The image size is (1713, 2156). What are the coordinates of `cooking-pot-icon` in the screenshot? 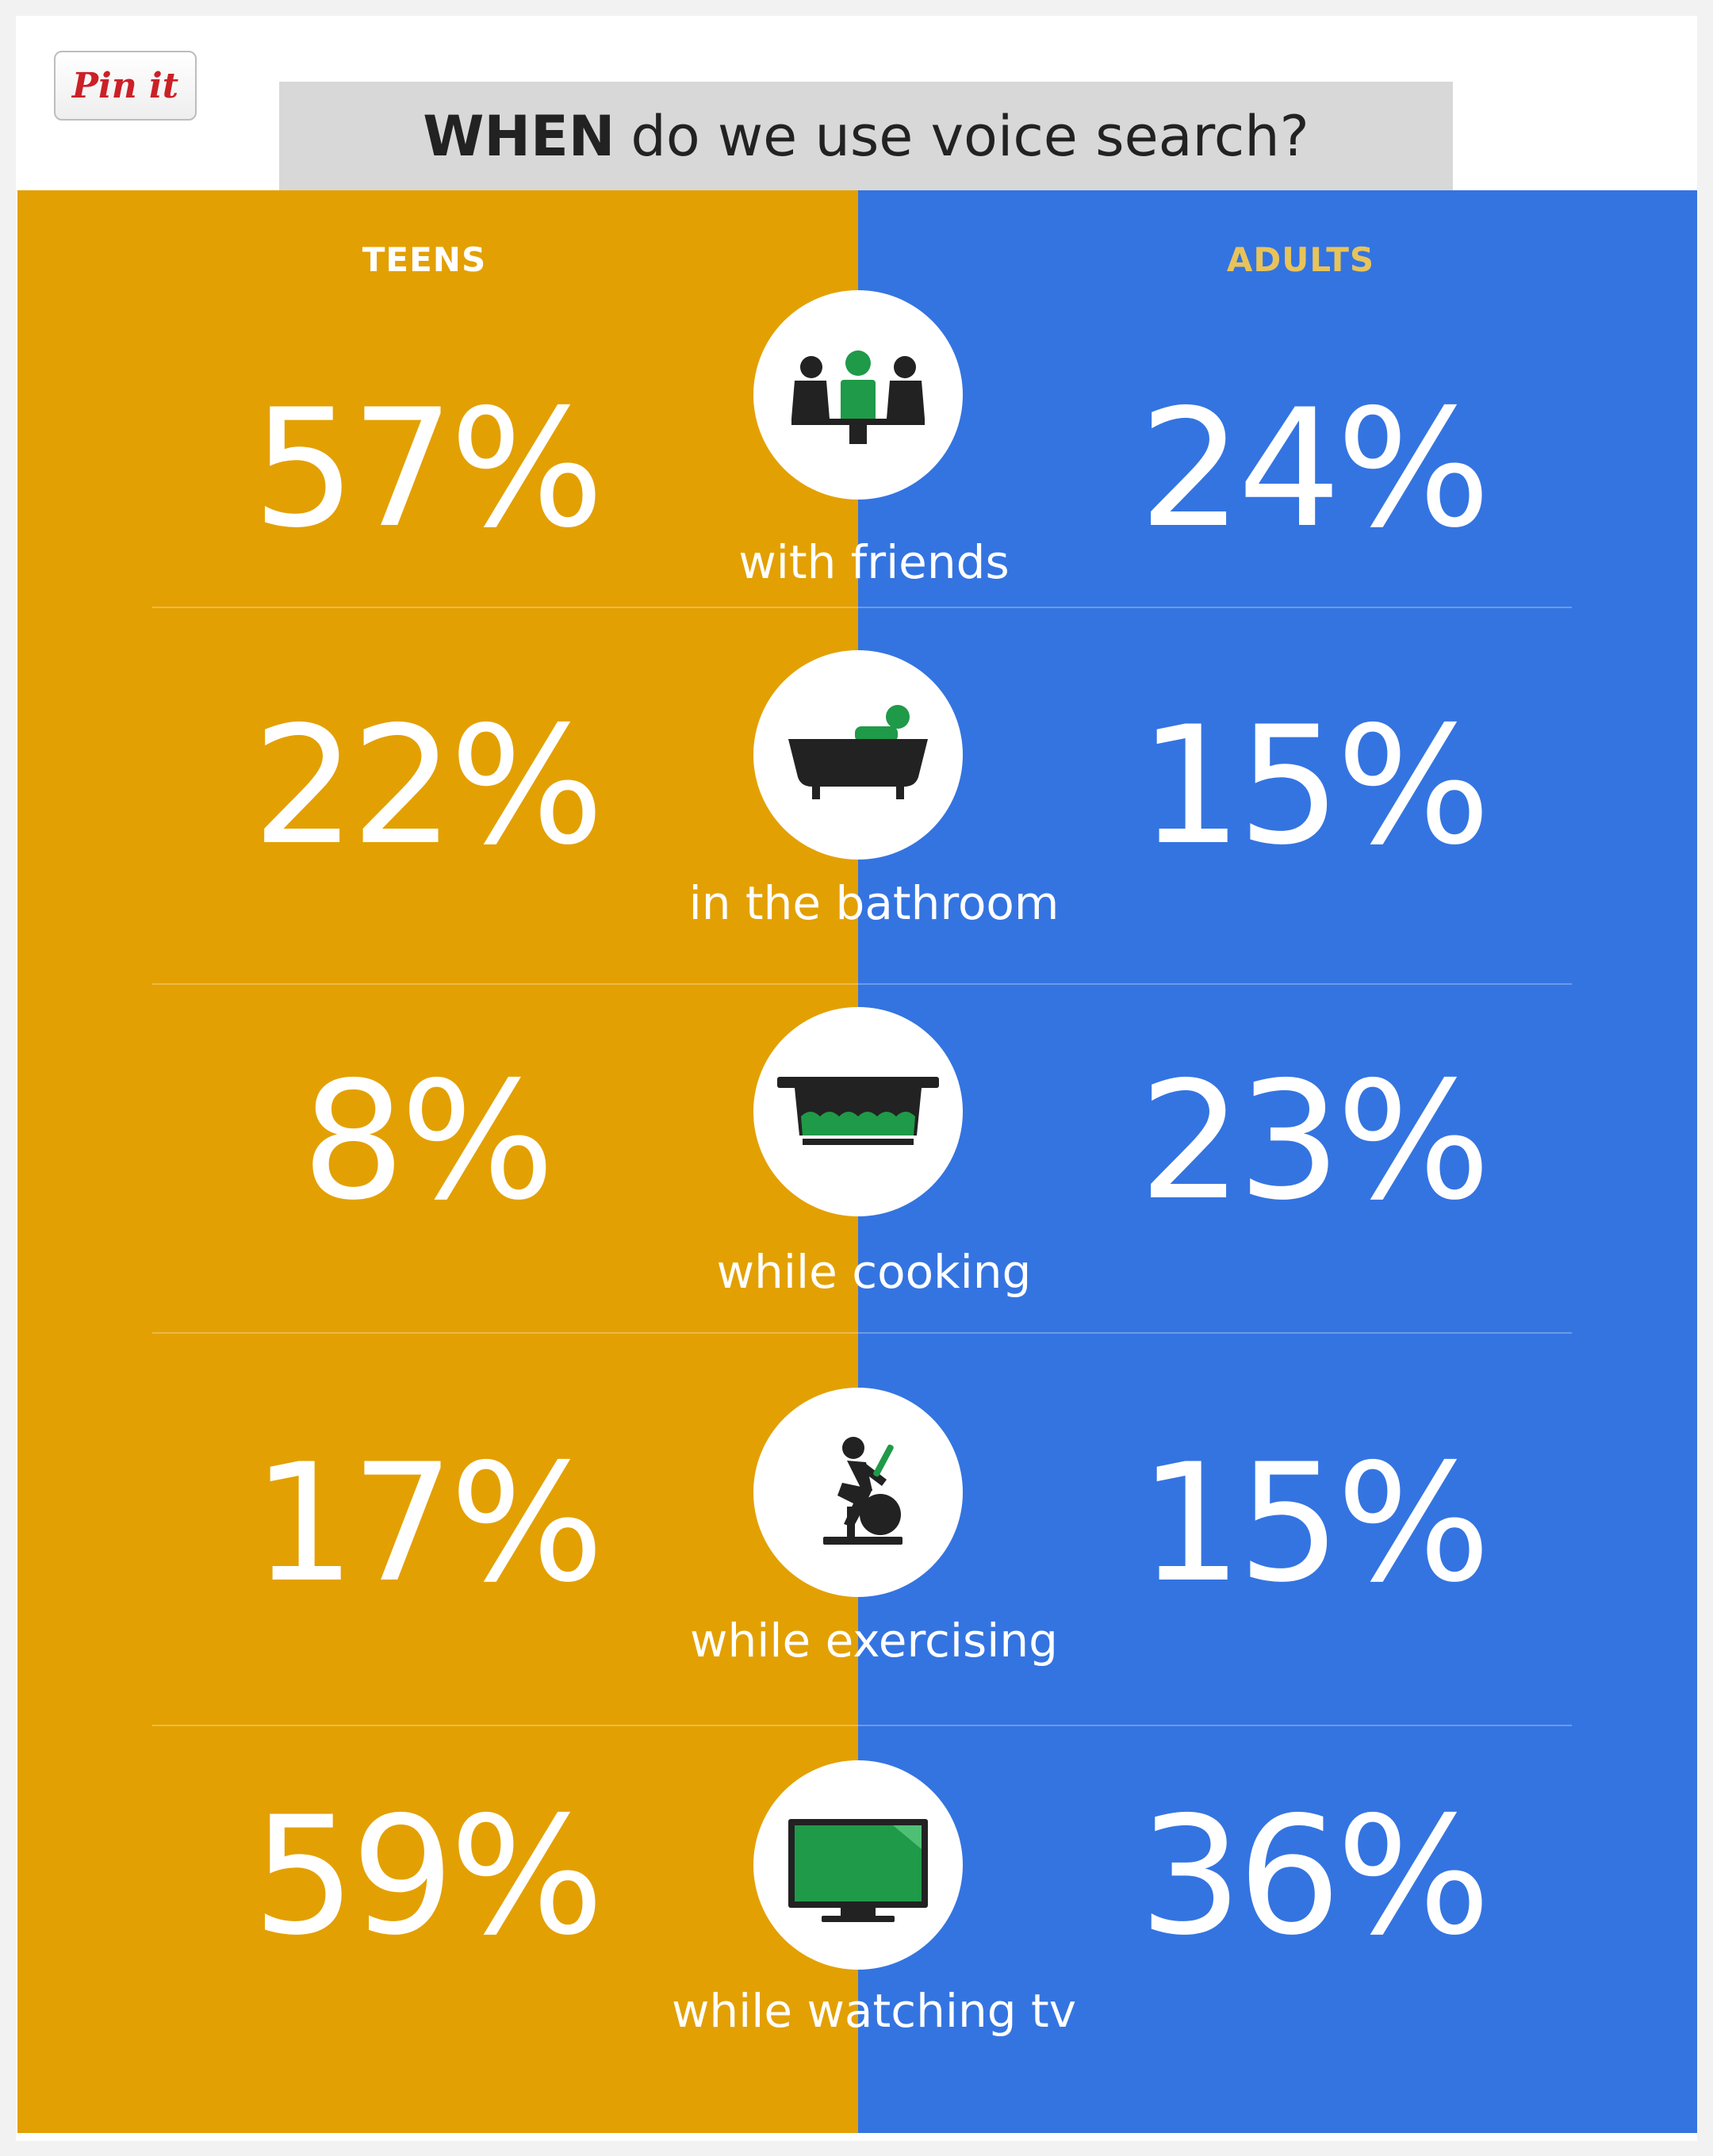 It's located at (858, 1111).